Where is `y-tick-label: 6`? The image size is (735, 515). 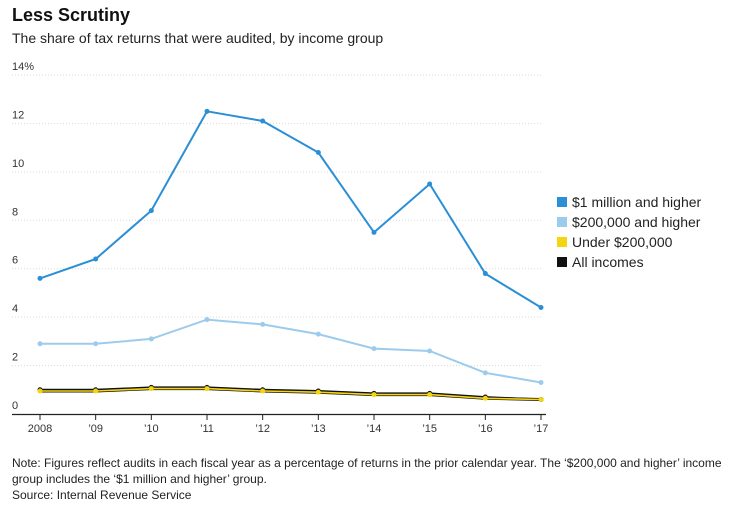 y-tick-label: 6 is located at coordinates (15, 261).